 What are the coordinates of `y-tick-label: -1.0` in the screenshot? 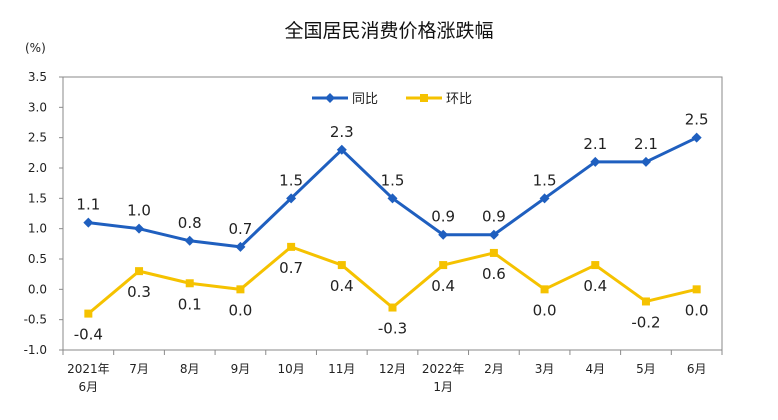 It's located at (35, 350).